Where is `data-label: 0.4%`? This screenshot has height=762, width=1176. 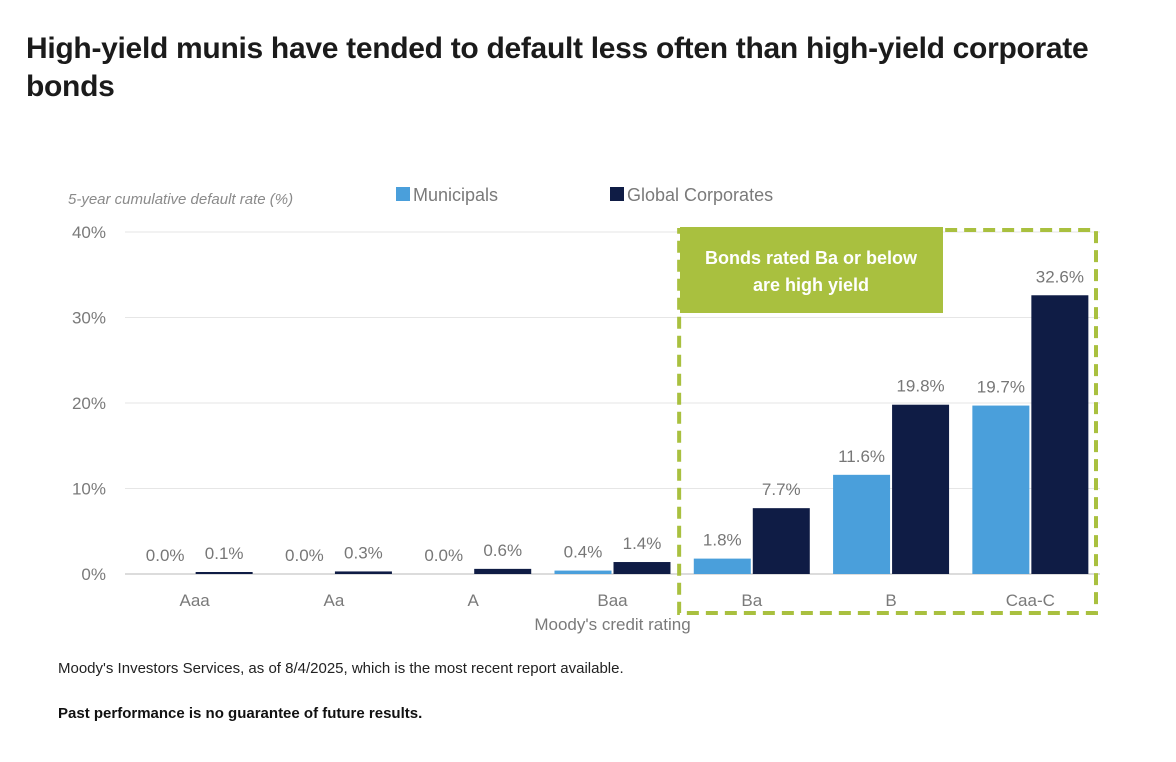 data-label: 0.4% is located at coordinates (583, 552).